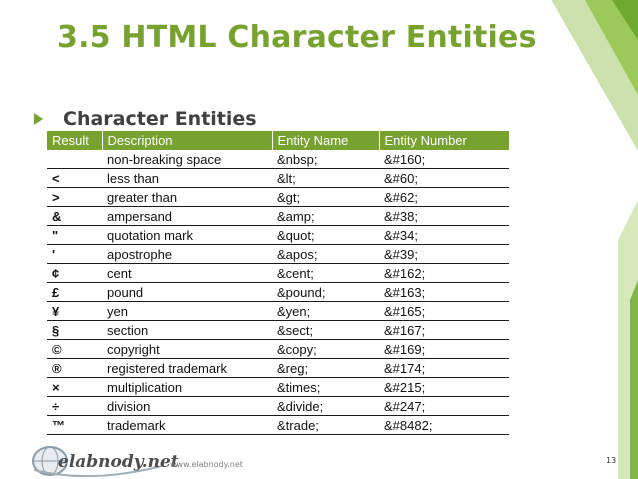 This screenshot has width=638, height=479. What do you see at coordinates (444, 273) in the screenshot?
I see `cell-entity-number: &#162;` at bounding box center [444, 273].